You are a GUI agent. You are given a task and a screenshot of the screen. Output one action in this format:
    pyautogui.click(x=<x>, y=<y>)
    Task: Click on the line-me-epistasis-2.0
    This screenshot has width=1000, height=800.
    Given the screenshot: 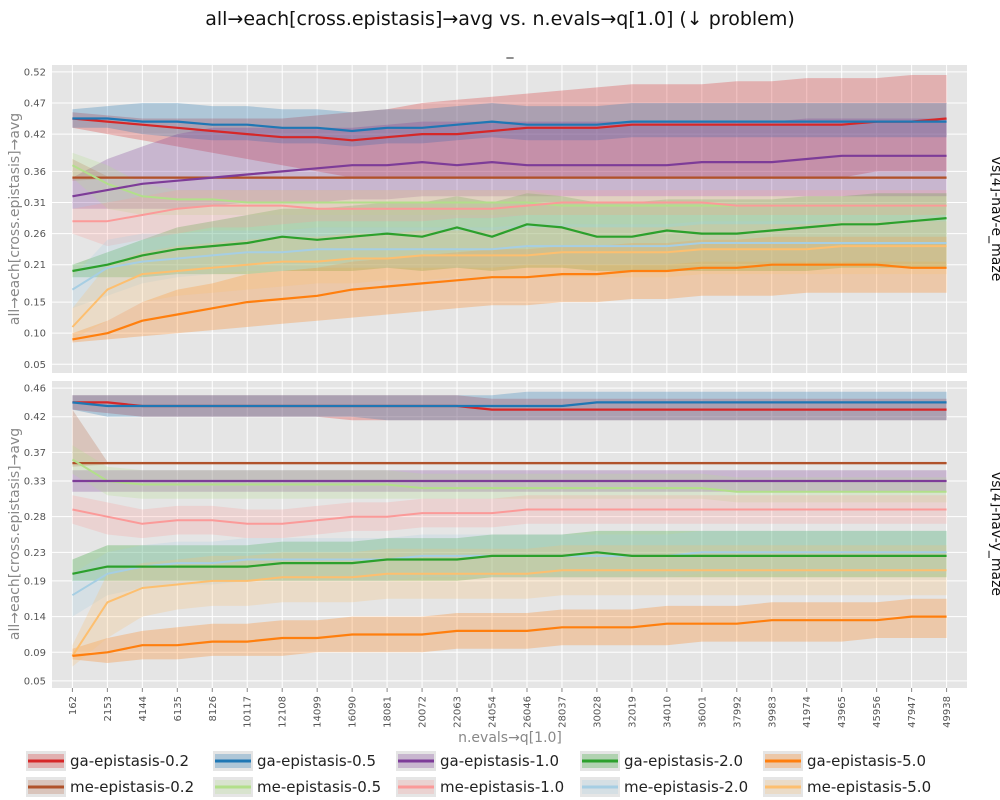 What is the action you would take?
    pyautogui.click(x=509, y=266)
    